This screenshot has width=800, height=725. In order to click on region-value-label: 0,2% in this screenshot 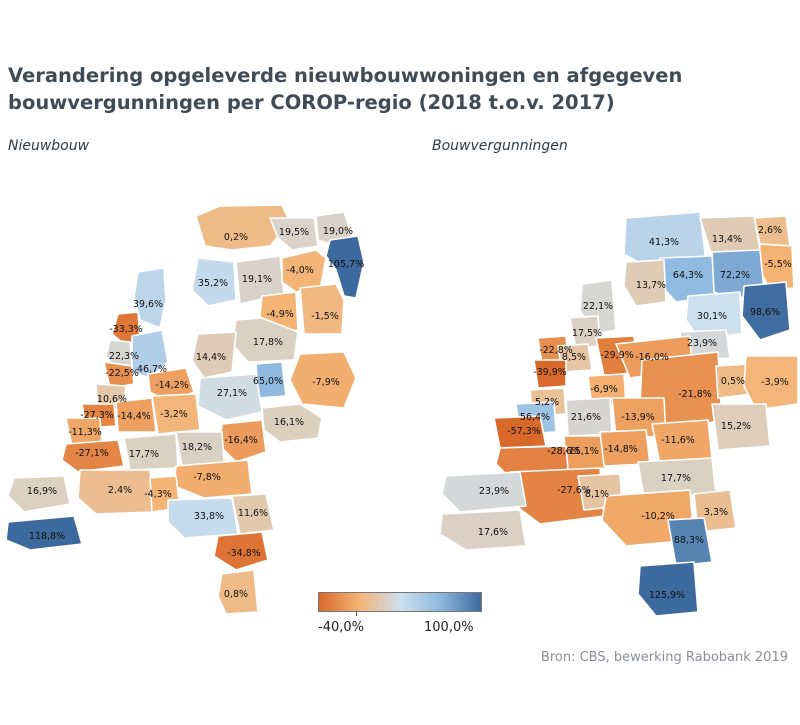, I will do `click(236, 237)`.